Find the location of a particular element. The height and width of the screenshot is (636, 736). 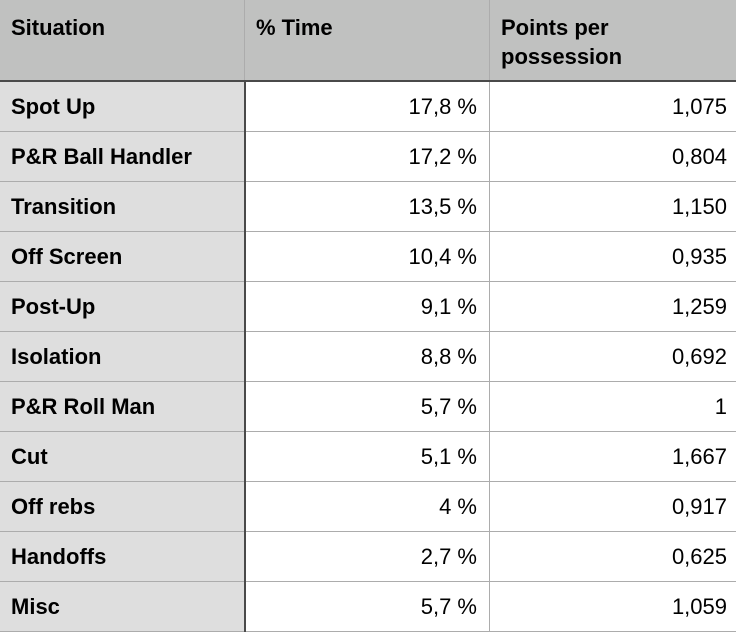

ppp-cell: 1 is located at coordinates (612, 406).